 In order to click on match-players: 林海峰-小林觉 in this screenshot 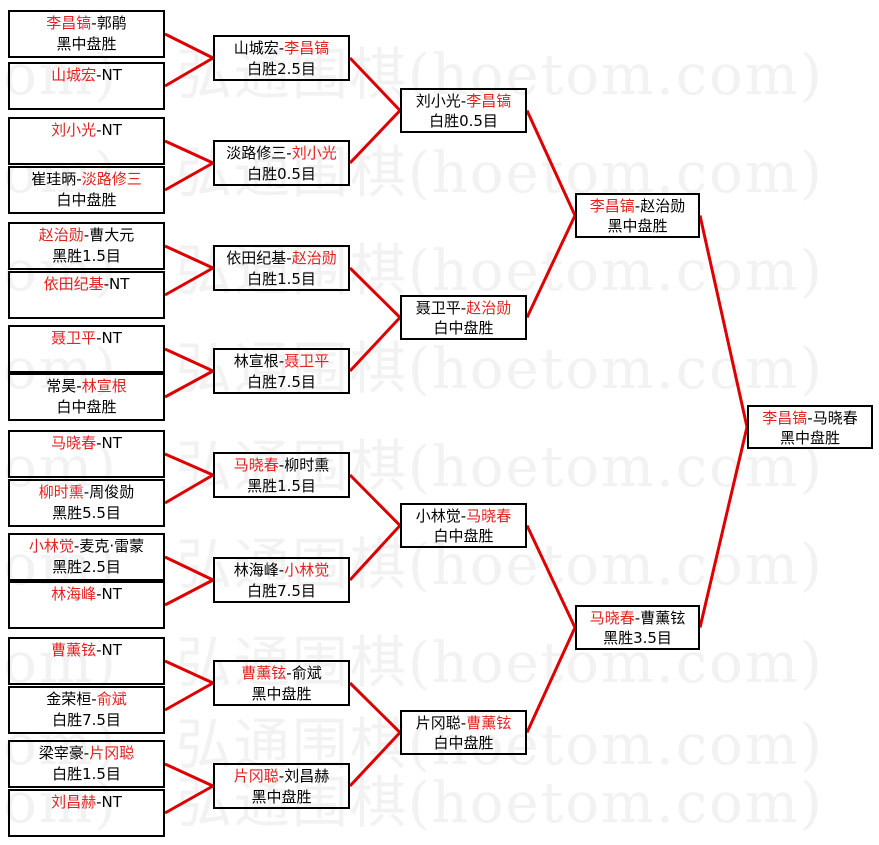, I will do `click(281, 570)`.